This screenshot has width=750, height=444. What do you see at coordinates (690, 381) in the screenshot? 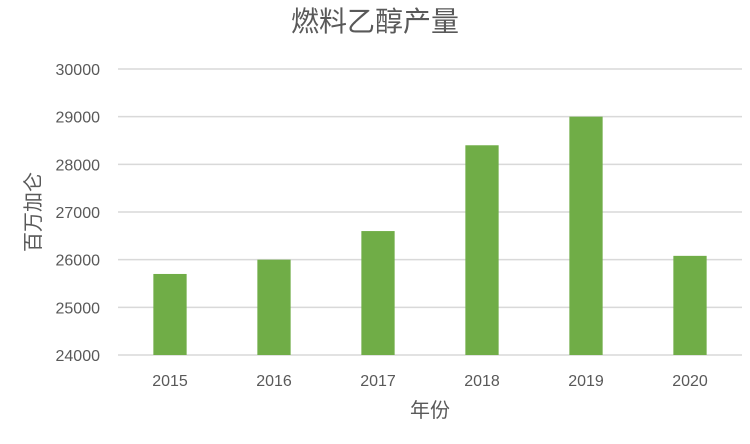
I see `x-tick-label: 2020` at bounding box center [690, 381].